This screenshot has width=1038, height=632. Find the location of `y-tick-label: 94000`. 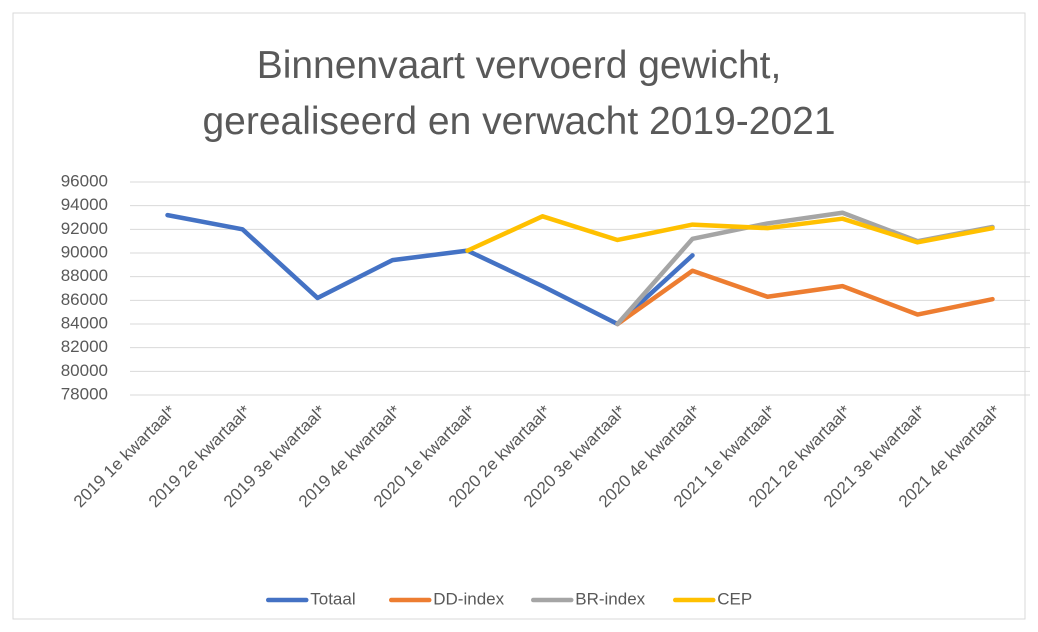

y-tick-label: 94000 is located at coordinates (84, 204).